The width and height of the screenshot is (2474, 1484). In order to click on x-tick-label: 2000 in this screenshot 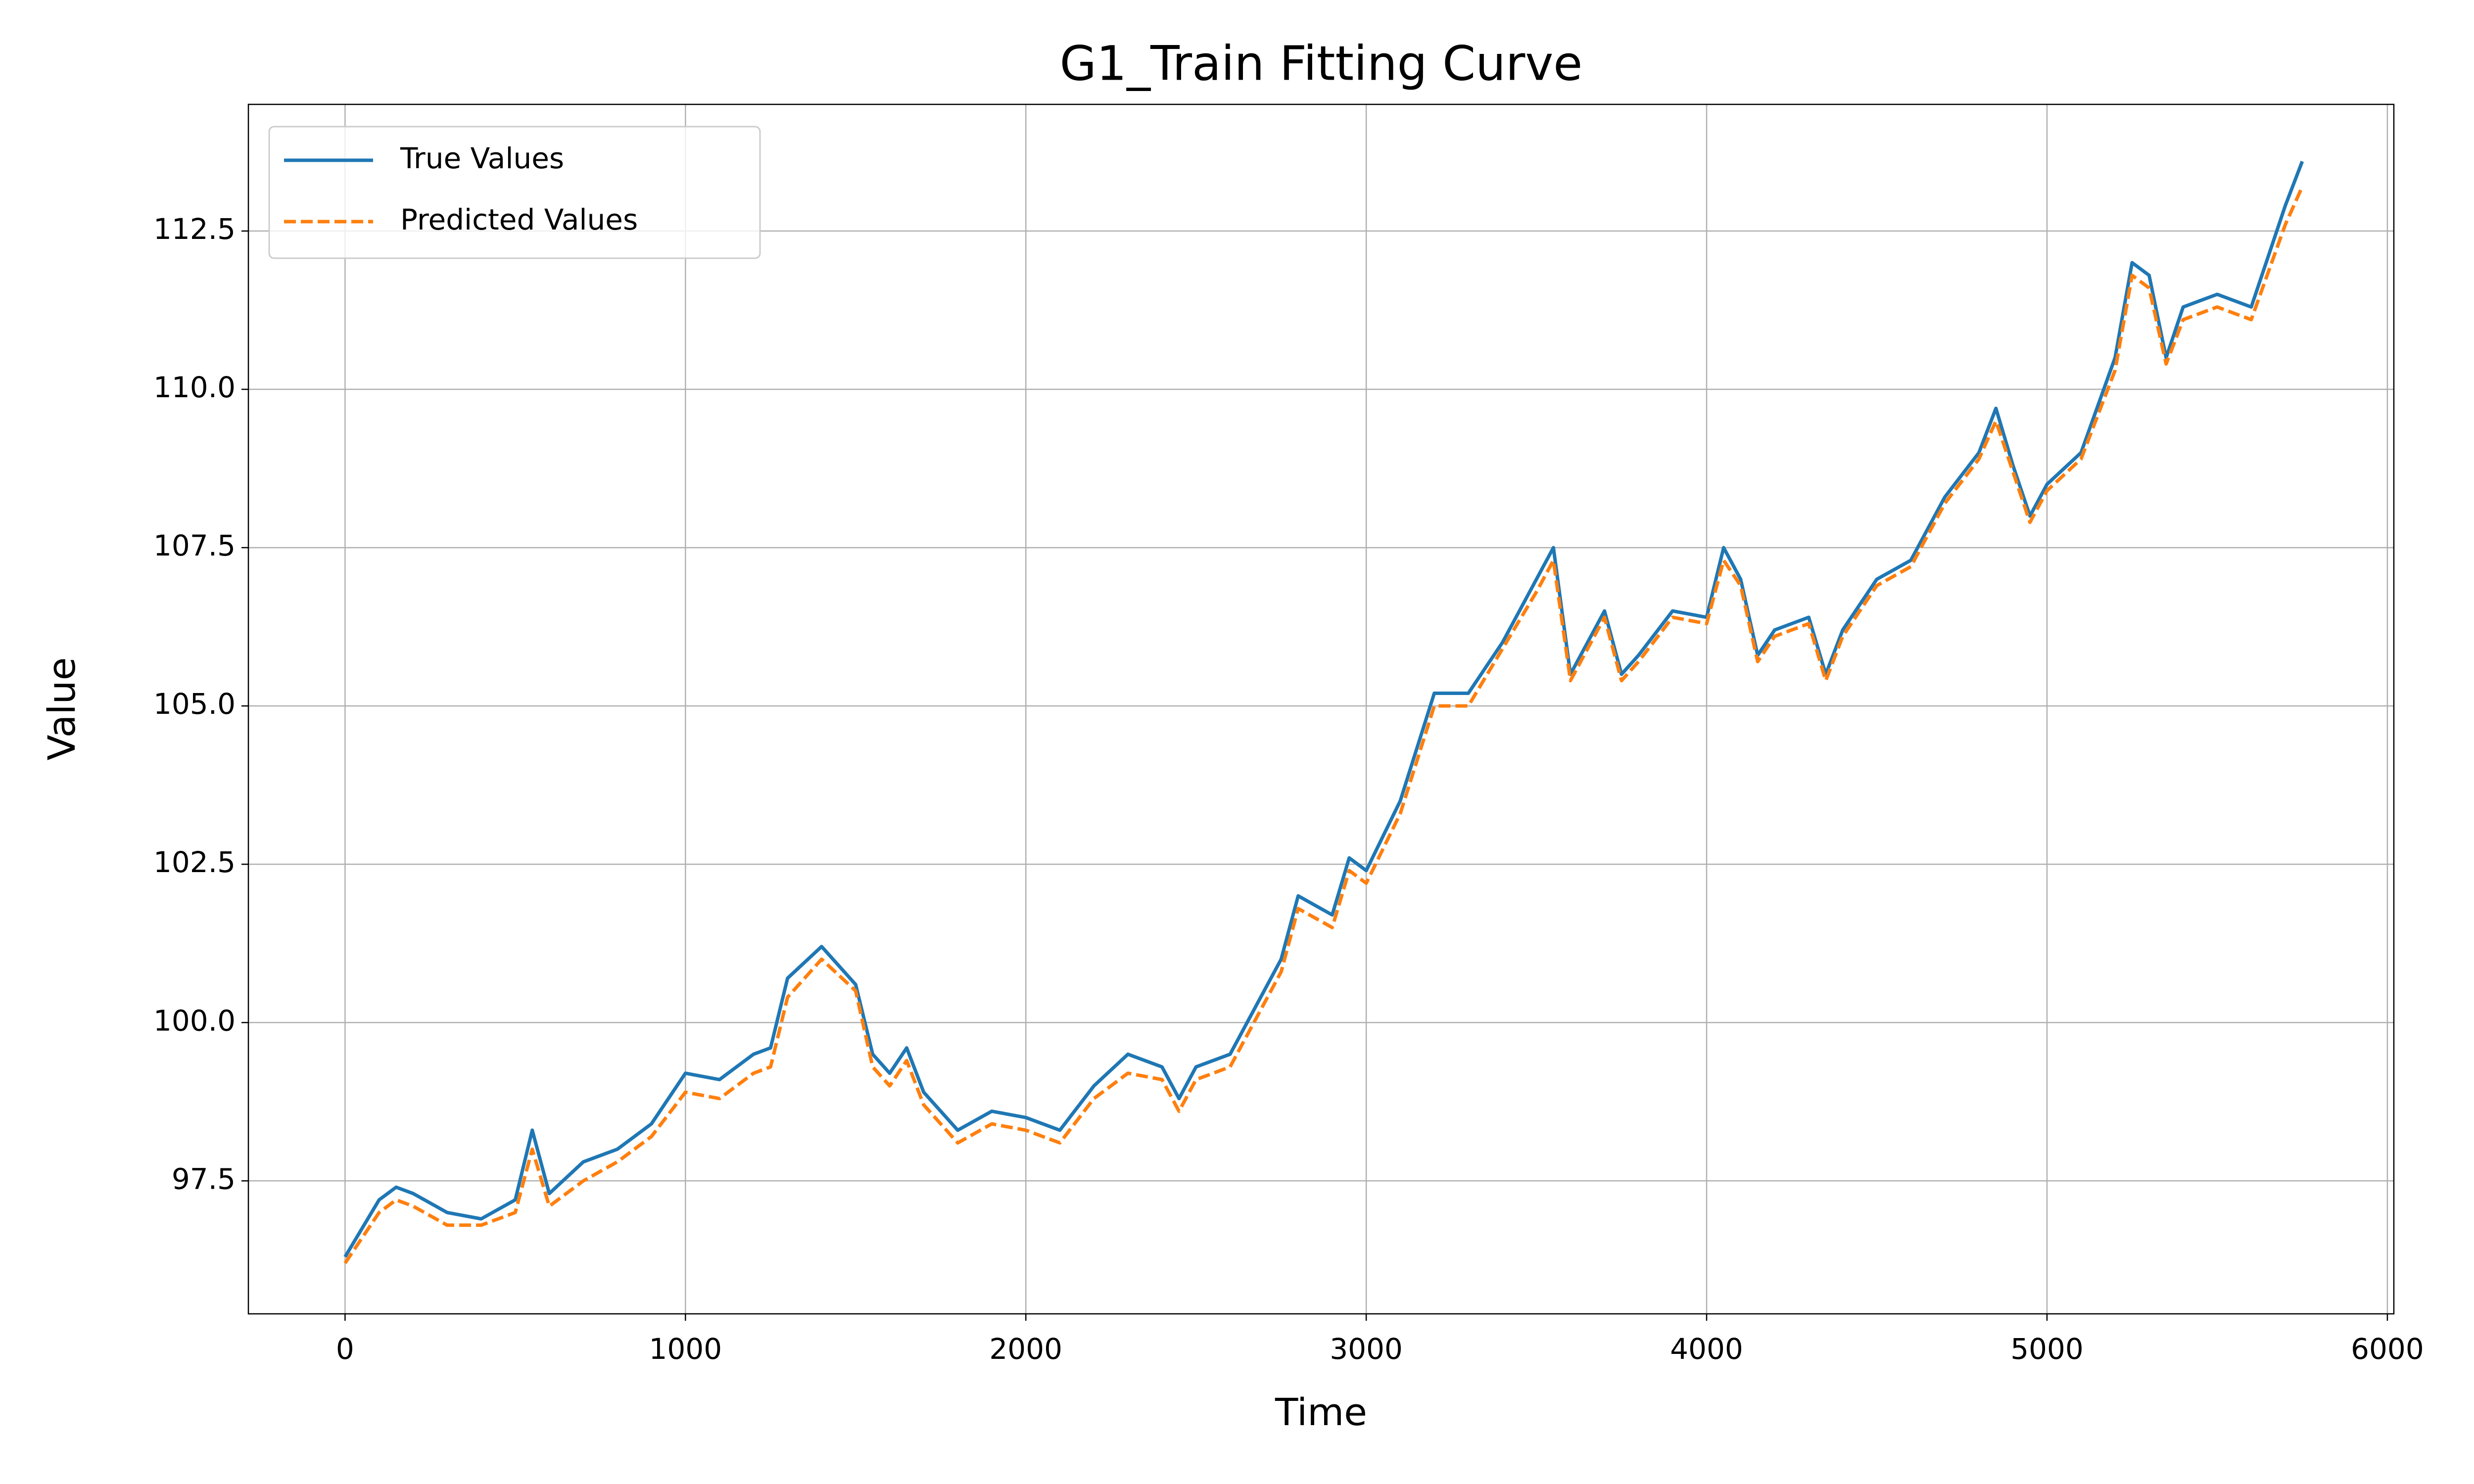, I will do `click(1026, 1349)`.